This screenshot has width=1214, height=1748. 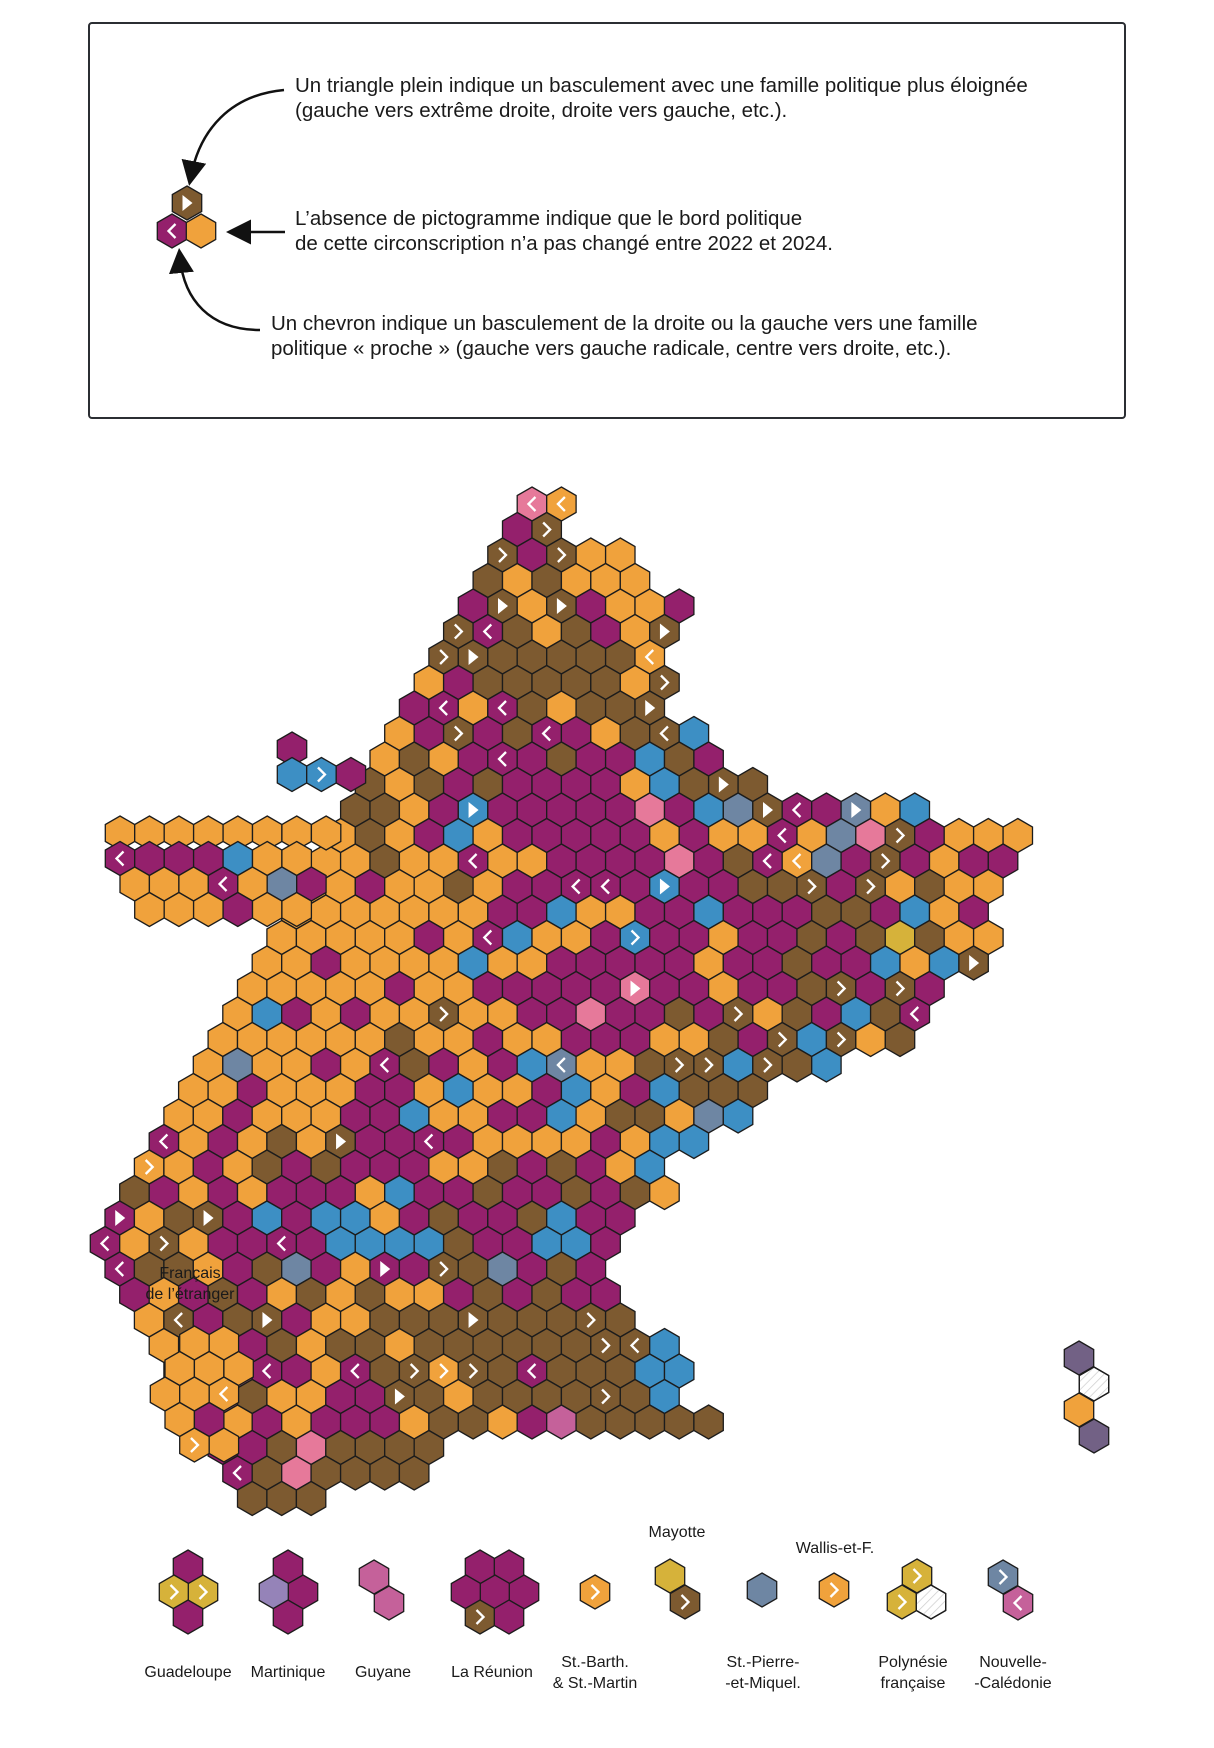 I want to click on label-wallis: Wallis-et-F., so click(x=835, y=1548).